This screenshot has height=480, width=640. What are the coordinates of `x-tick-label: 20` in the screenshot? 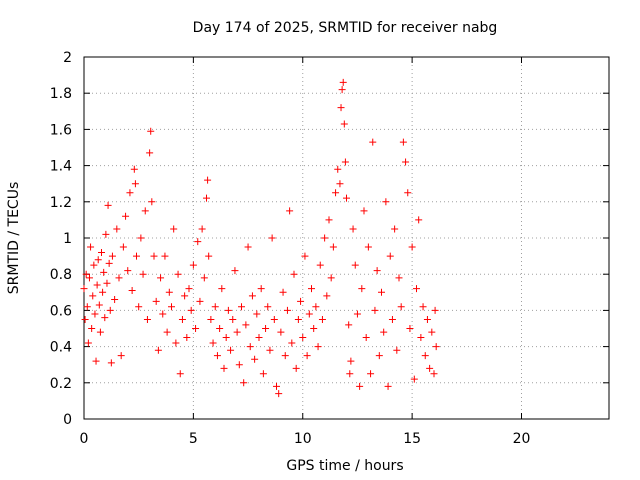 It's located at (522, 439).